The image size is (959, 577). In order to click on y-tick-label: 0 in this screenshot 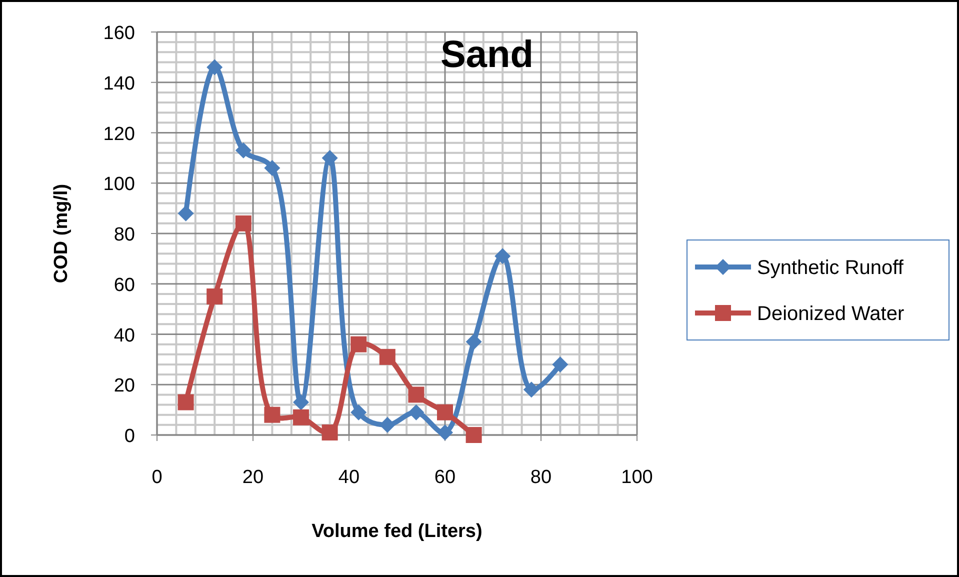, I will do `click(129, 436)`.